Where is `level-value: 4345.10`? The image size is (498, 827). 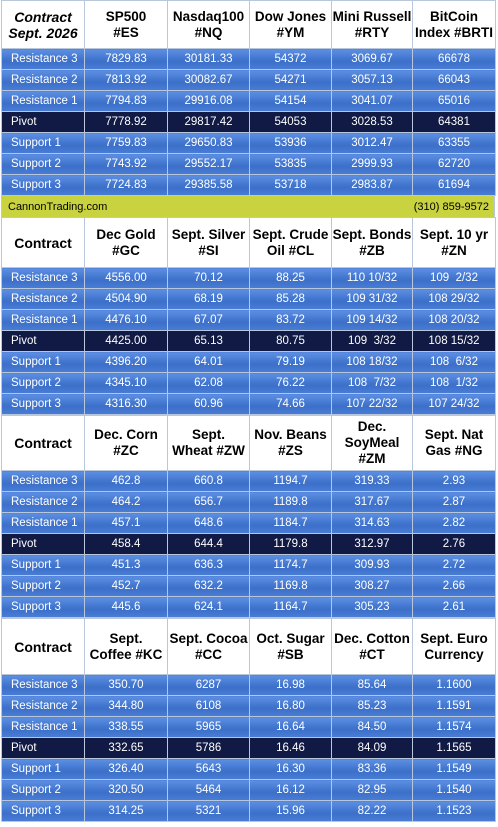
level-value: 4345.10 is located at coordinates (126, 383).